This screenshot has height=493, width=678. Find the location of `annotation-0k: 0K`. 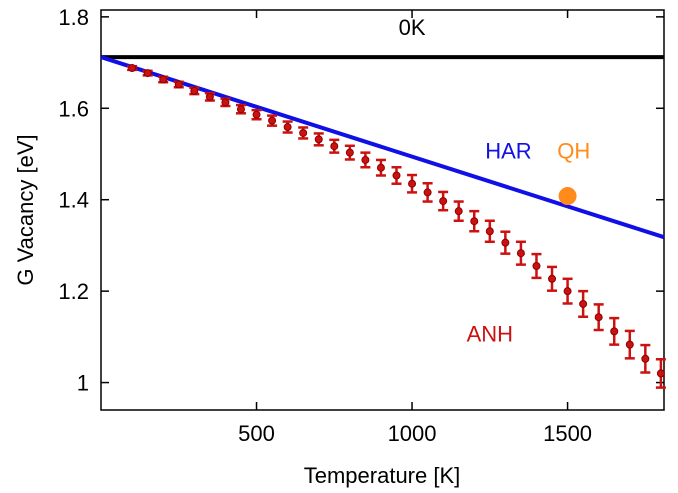

annotation-0k: 0K is located at coordinates (412, 27).